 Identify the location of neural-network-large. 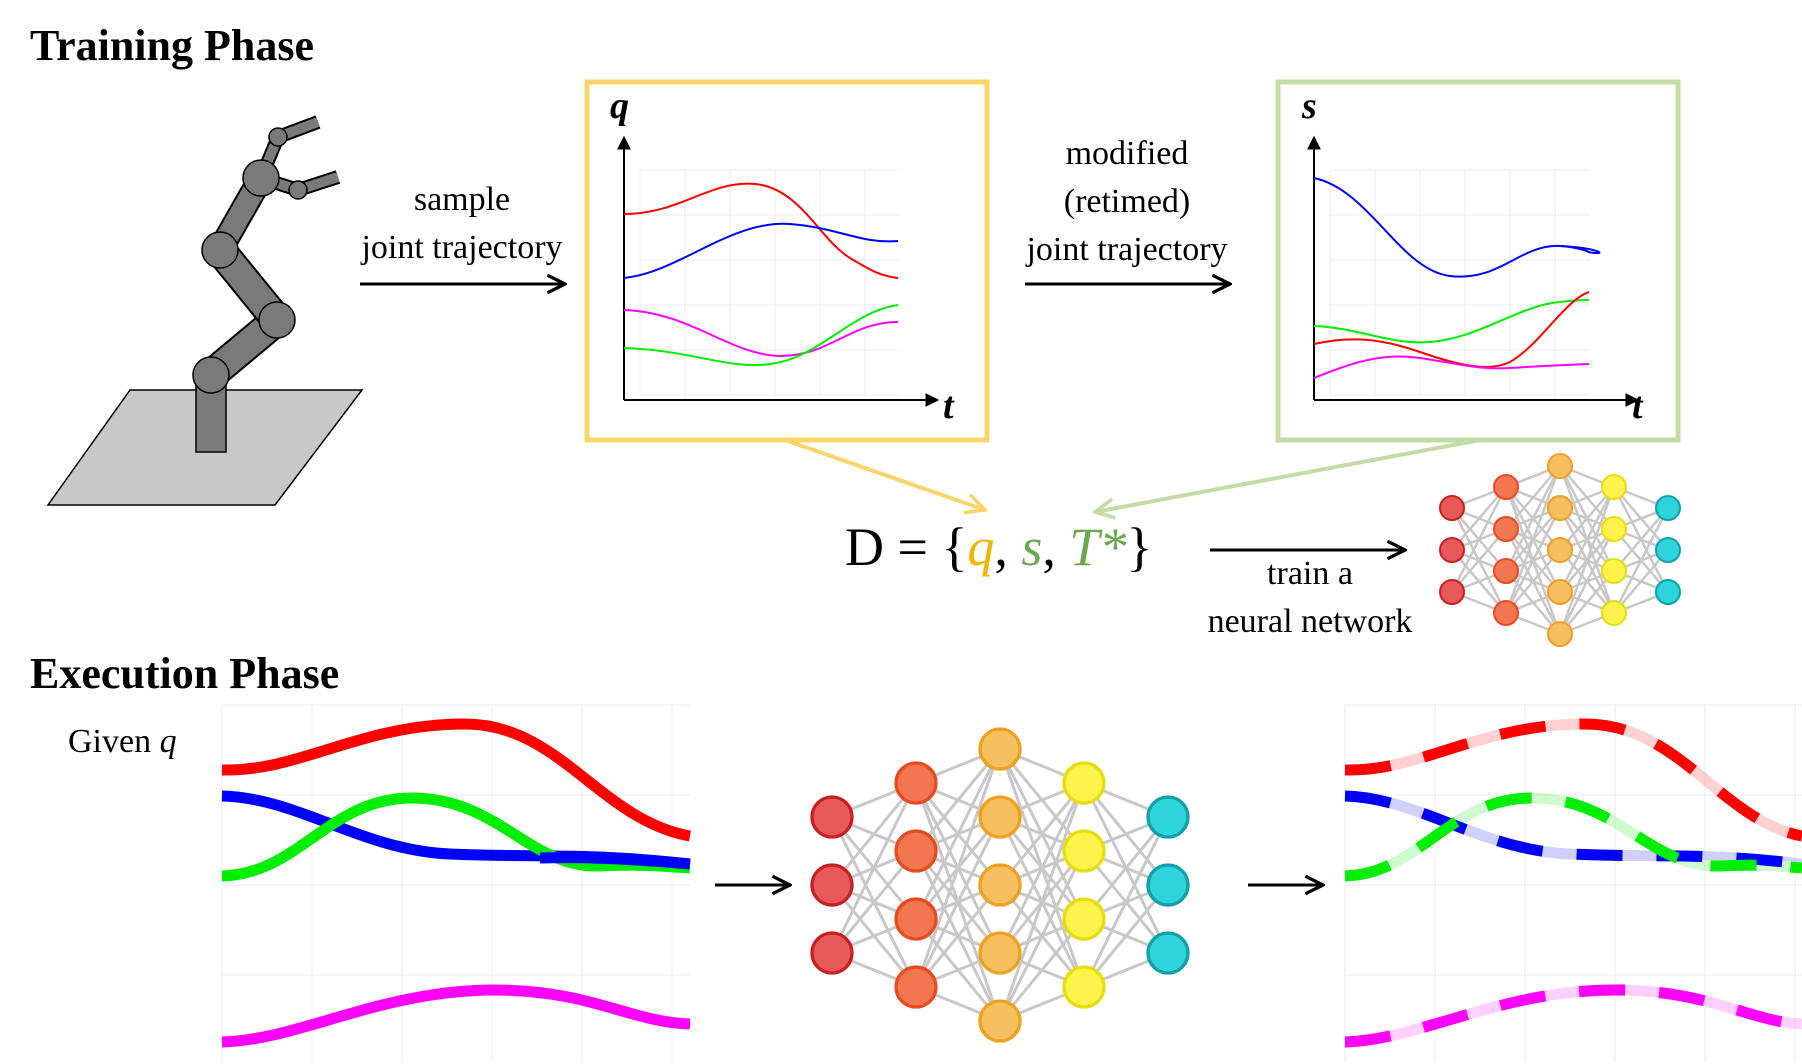
(1000, 885).